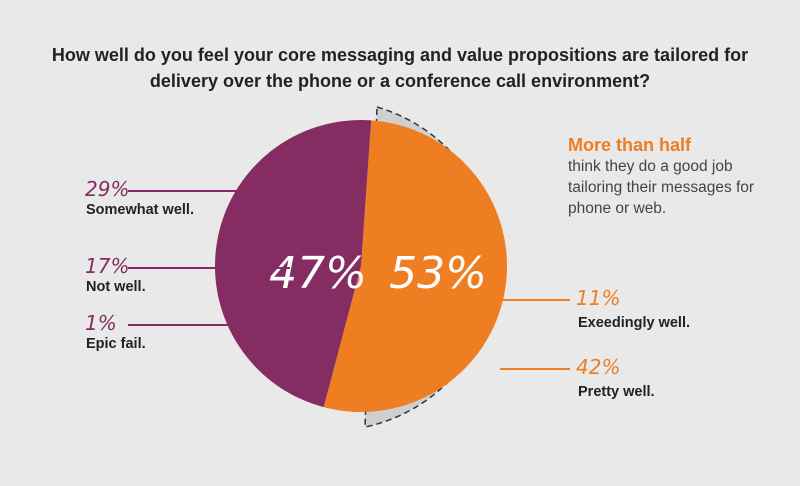 The width and height of the screenshot is (800, 486). What do you see at coordinates (598, 298) in the screenshot?
I see `callout-value-positive: 11%` at bounding box center [598, 298].